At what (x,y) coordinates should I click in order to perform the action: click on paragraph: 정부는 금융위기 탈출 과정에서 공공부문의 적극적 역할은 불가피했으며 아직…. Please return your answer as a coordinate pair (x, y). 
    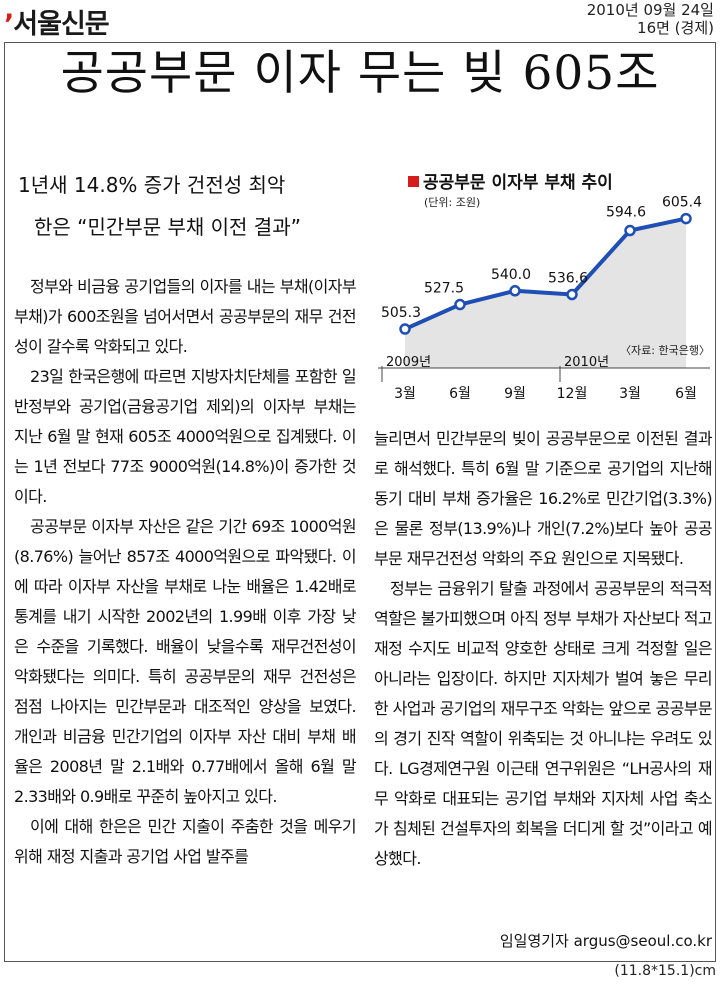
    Looking at the image, I should click on (543, 723).